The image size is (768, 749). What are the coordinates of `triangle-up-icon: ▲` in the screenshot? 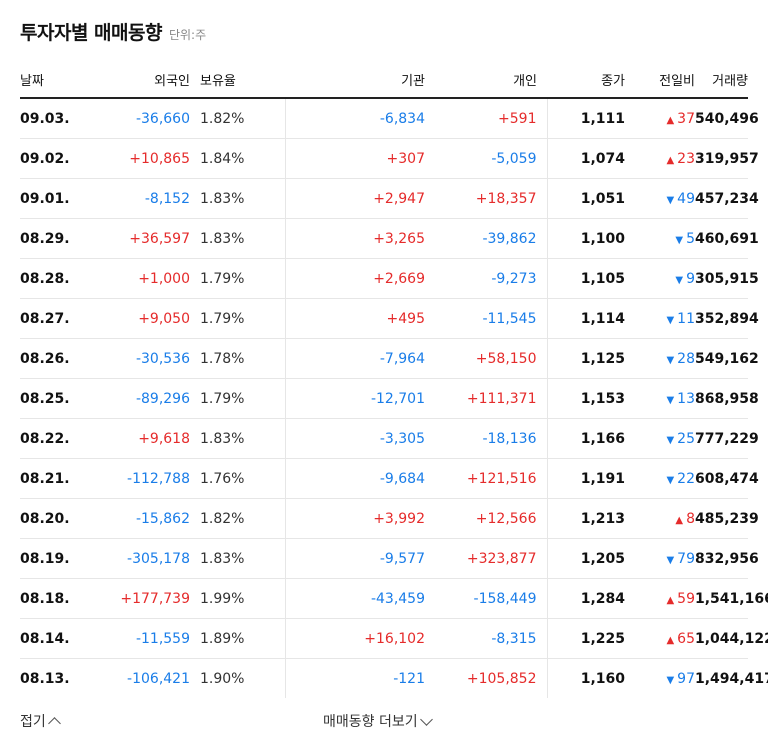 It's located at (670, 120).